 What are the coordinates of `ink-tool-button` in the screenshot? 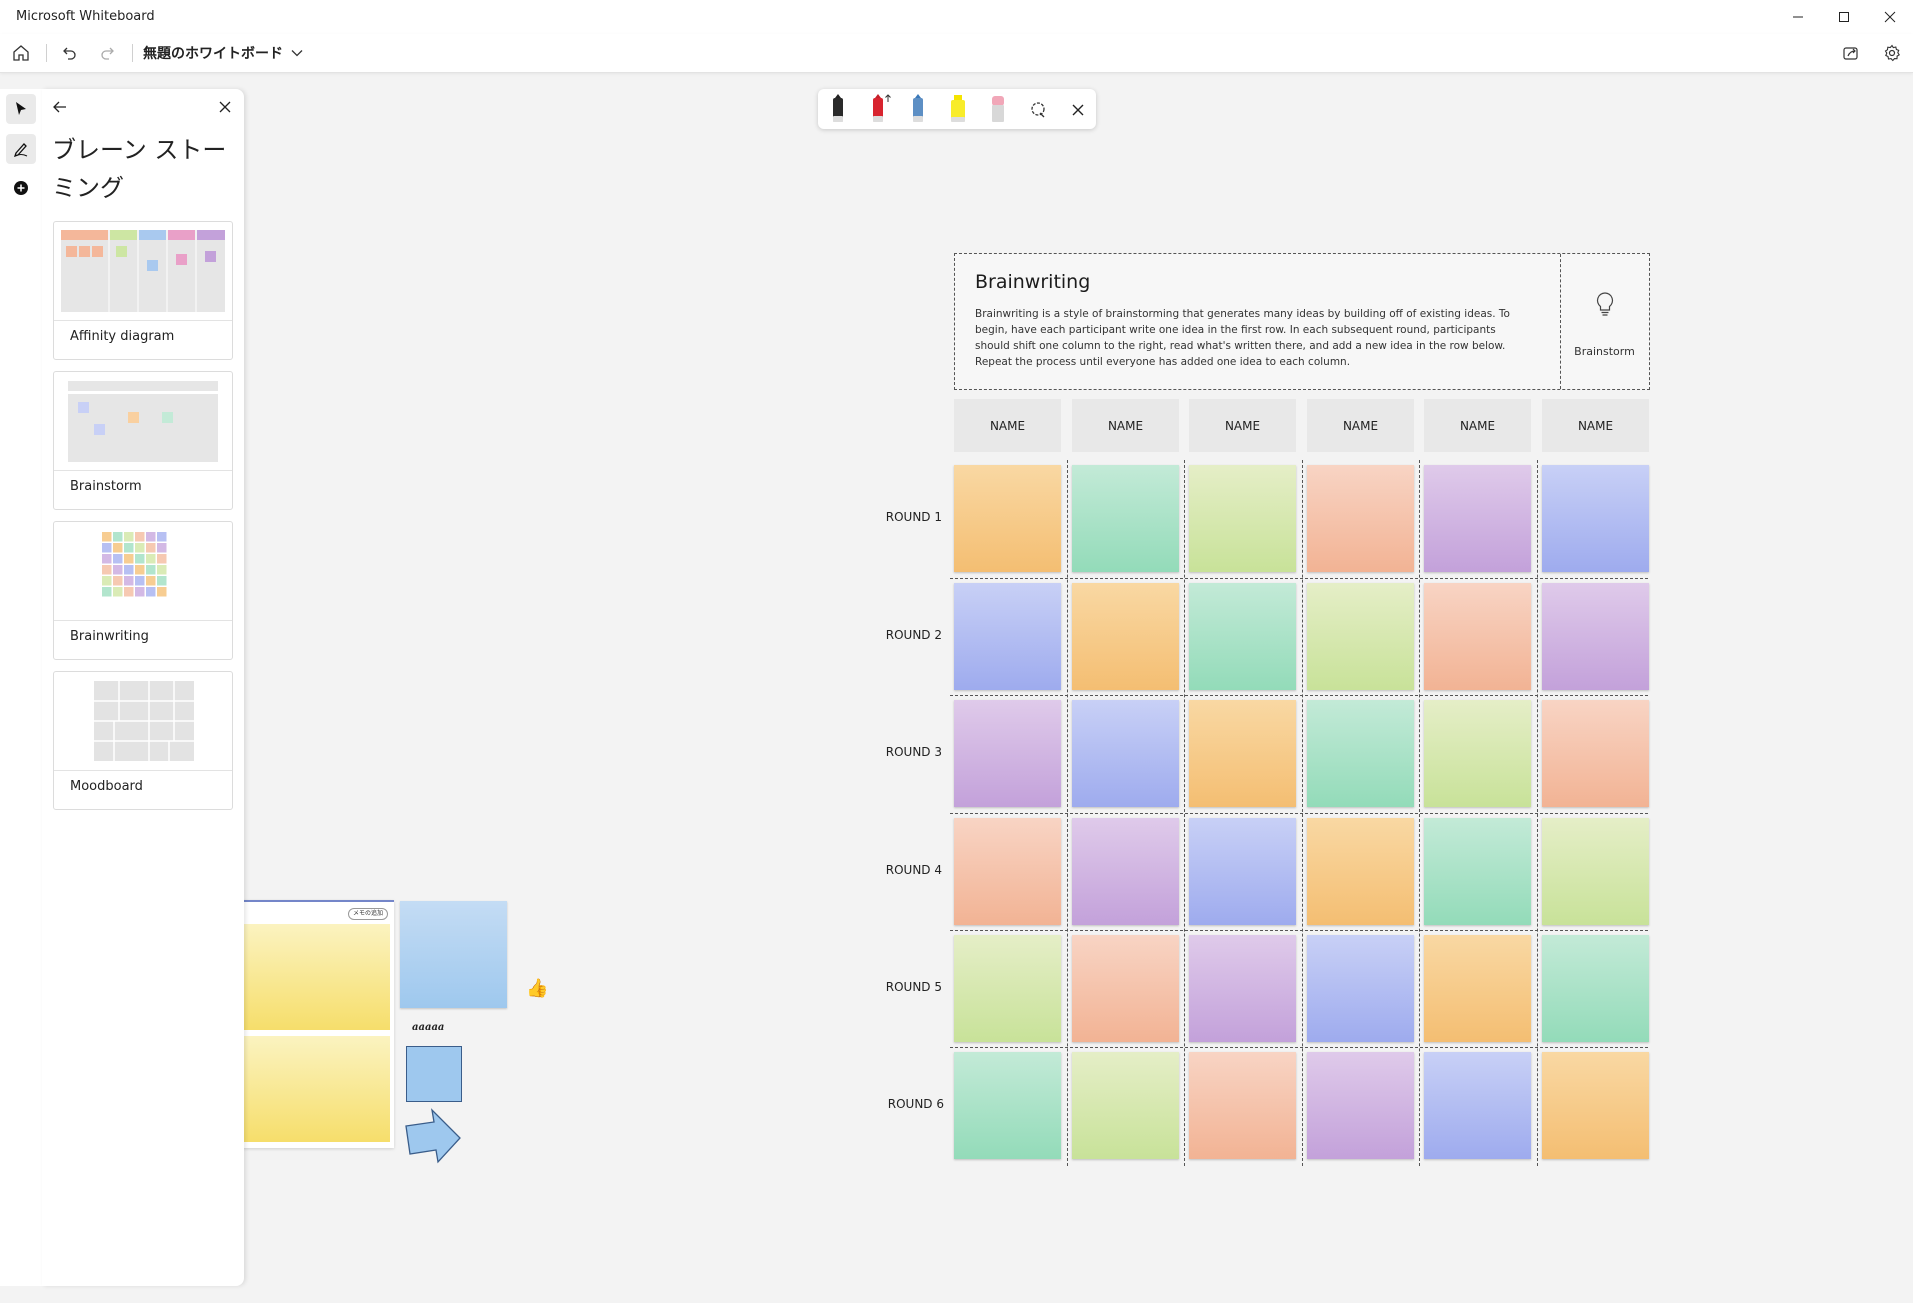 It's located at (21, 149).